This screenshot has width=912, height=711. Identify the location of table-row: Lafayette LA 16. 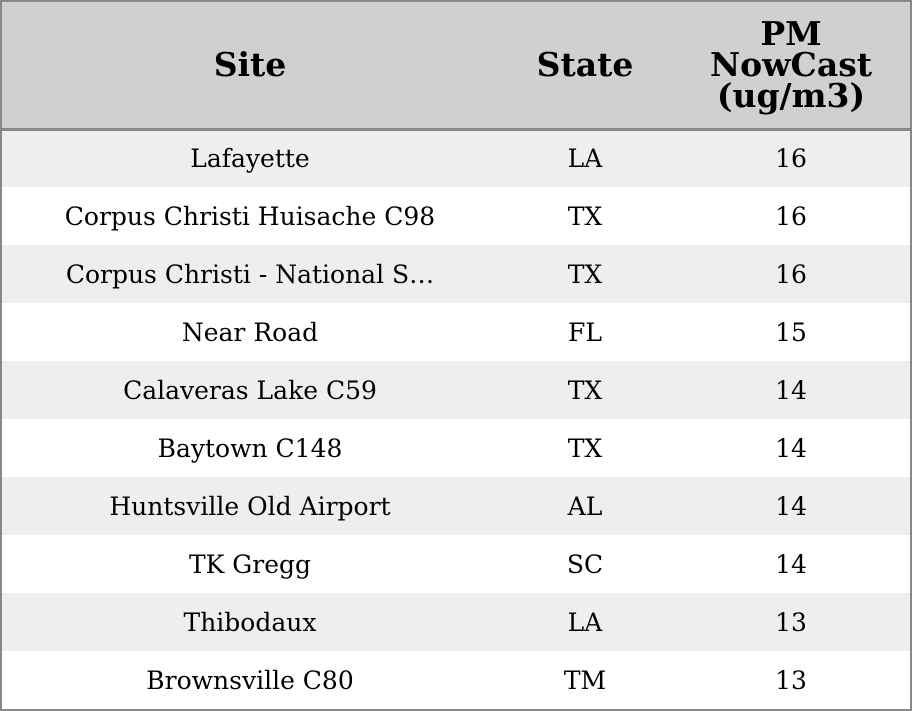
(456, 158).